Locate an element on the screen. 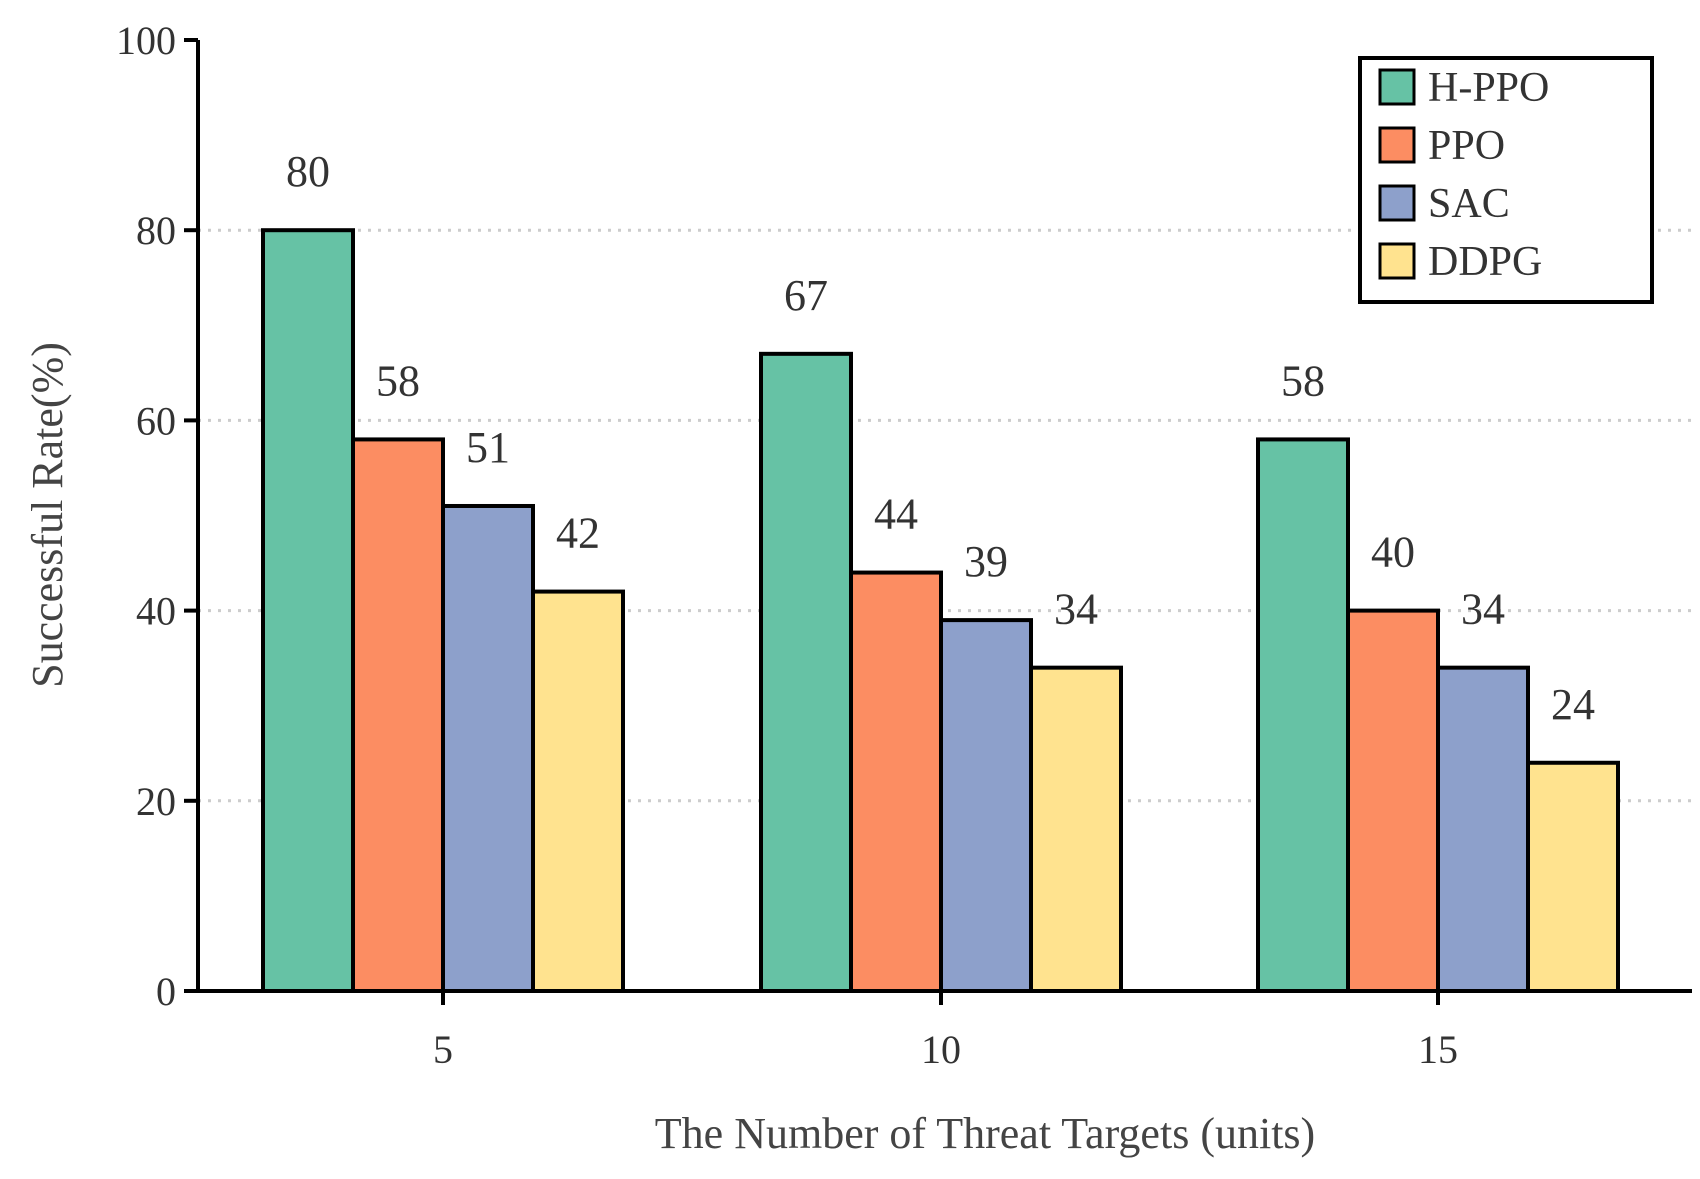  value-label: 42 is located at coordinates (578, 533).